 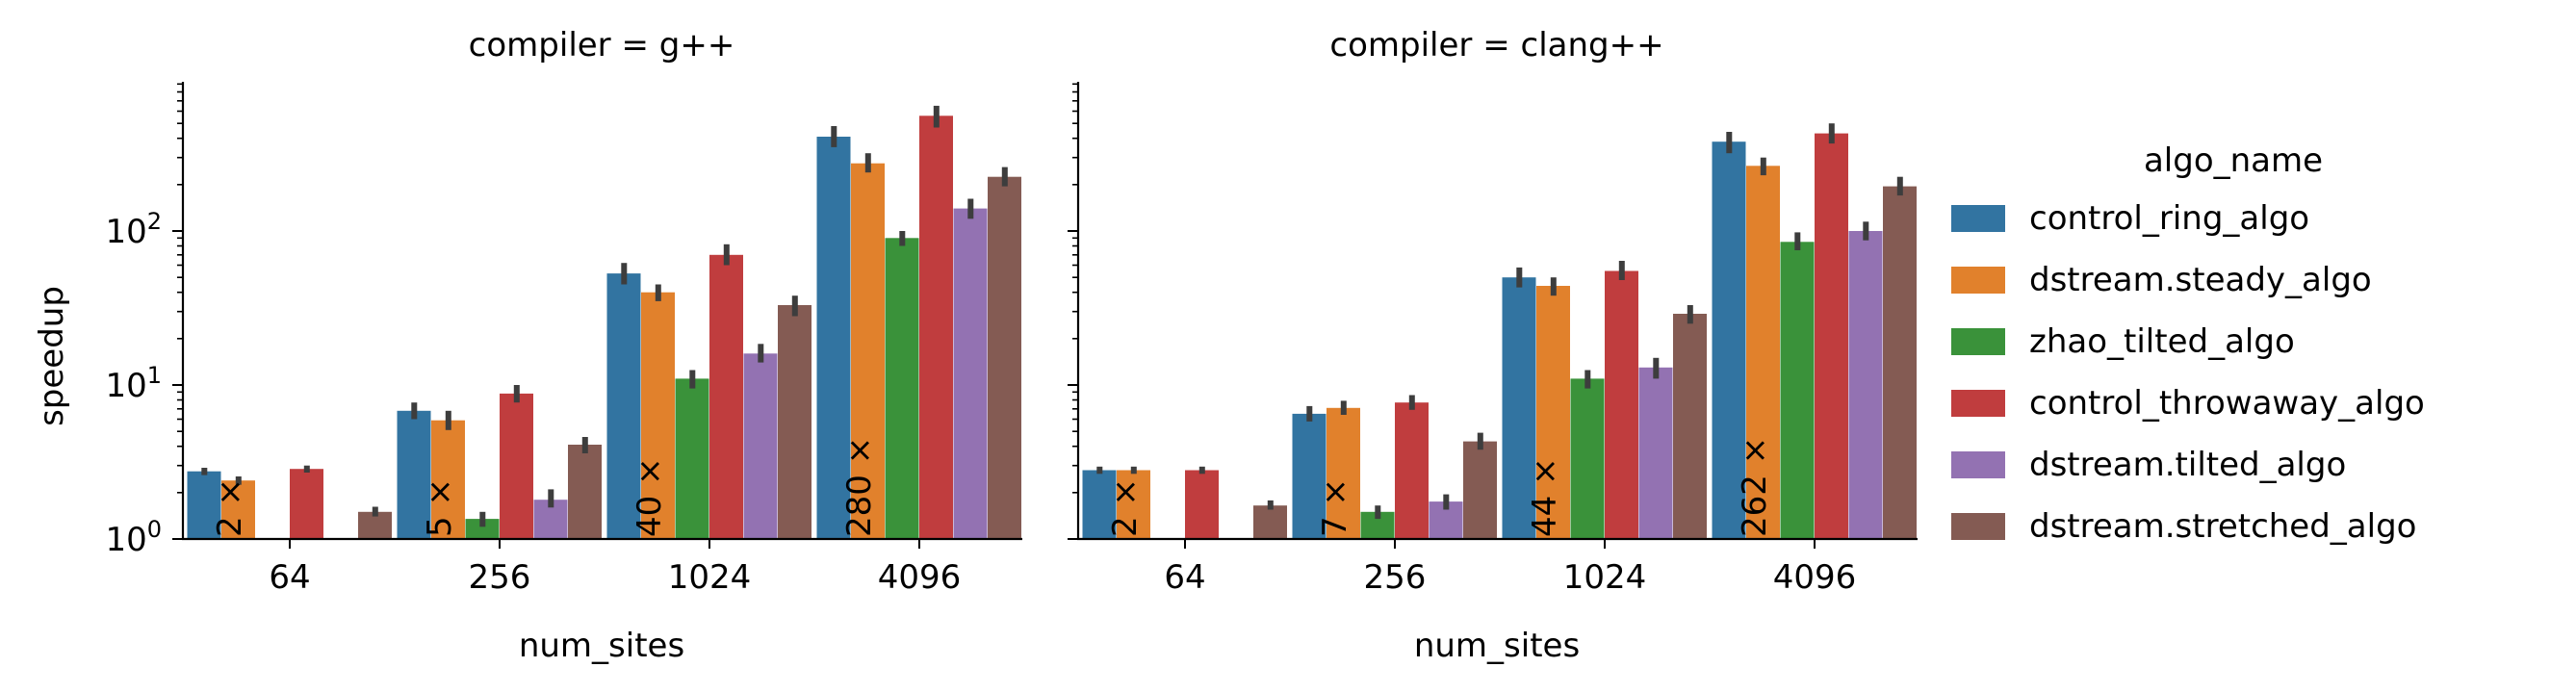 What do you see at coordinates (860, 487) in the screenshot?
I see `speedup-annotation: 280 ×` at bounding box center [860, 487].